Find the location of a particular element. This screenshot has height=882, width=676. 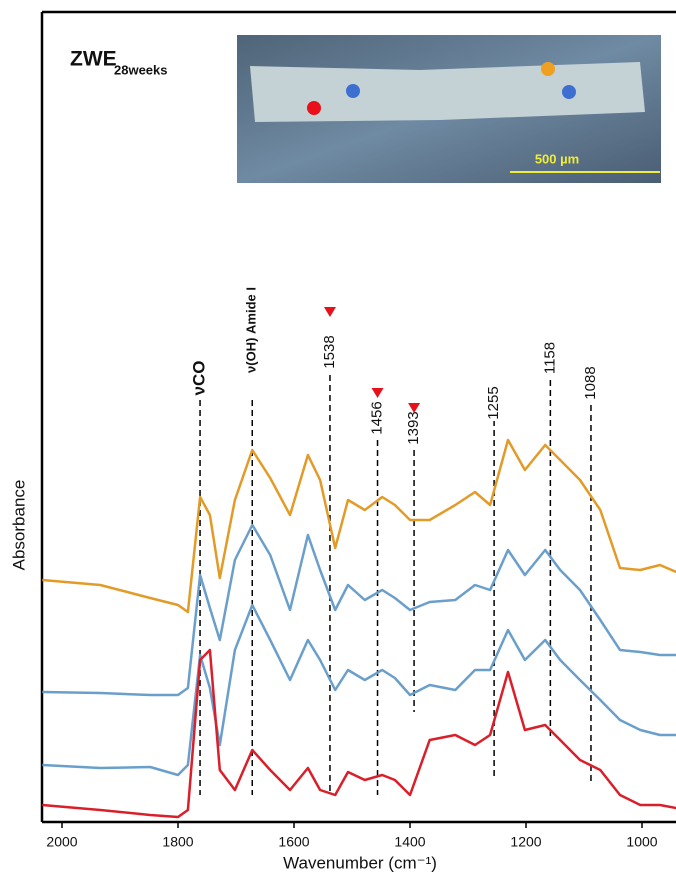

x-axis-label: Wavenumber (cm⁻¹) is located at coordinates (360, 862).